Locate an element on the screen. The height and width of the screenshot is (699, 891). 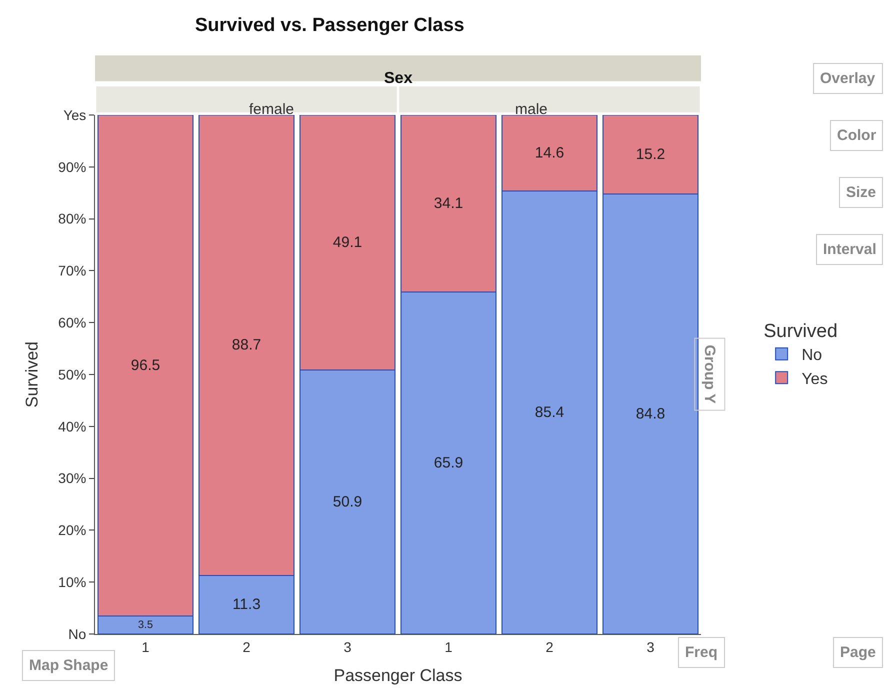
chart-title: Survived vs. Passenger Class is located at coordinates (329, 25).